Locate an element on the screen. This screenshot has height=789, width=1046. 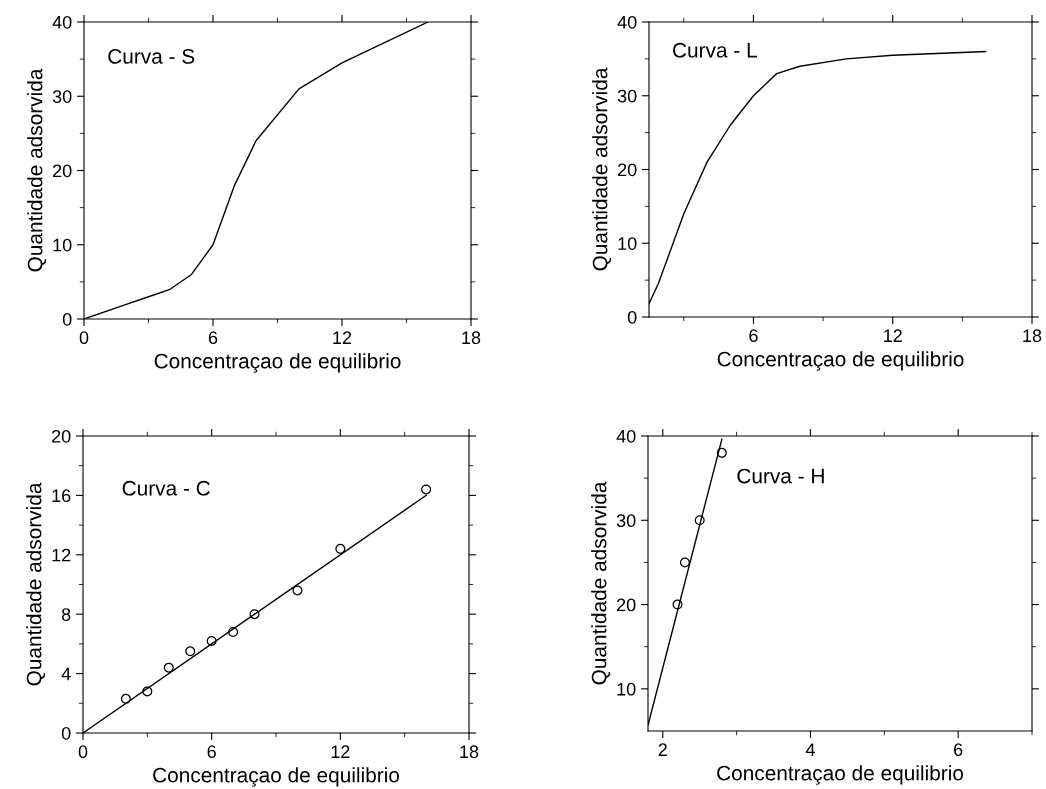
y-tick-label: 12 is located at coordinates (61, 555).